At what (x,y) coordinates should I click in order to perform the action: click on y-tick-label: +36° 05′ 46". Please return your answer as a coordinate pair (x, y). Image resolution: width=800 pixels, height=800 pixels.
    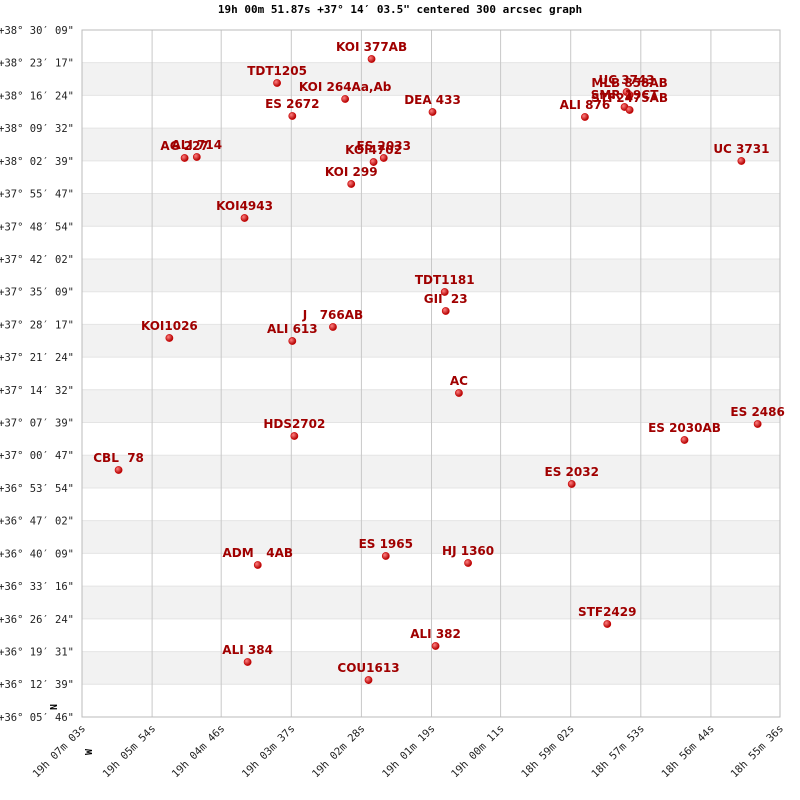
    Looking at the image, I should click on (37, 718).